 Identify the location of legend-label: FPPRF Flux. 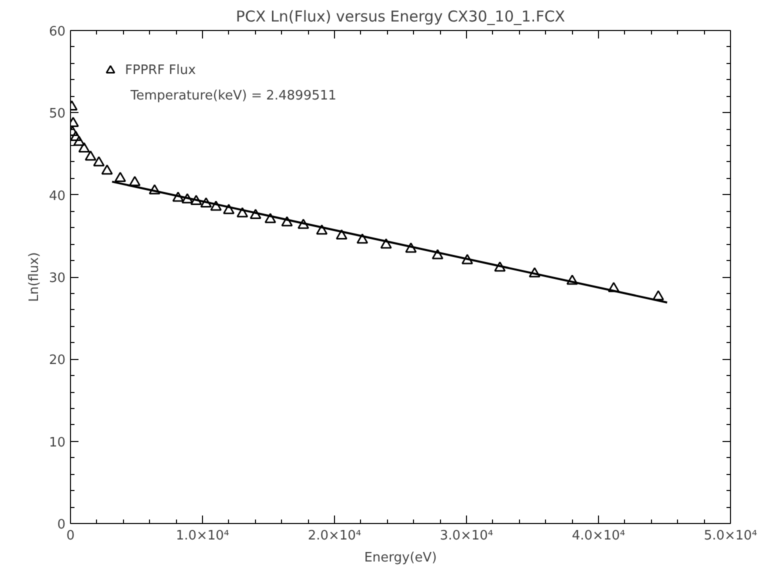
(160, 70).